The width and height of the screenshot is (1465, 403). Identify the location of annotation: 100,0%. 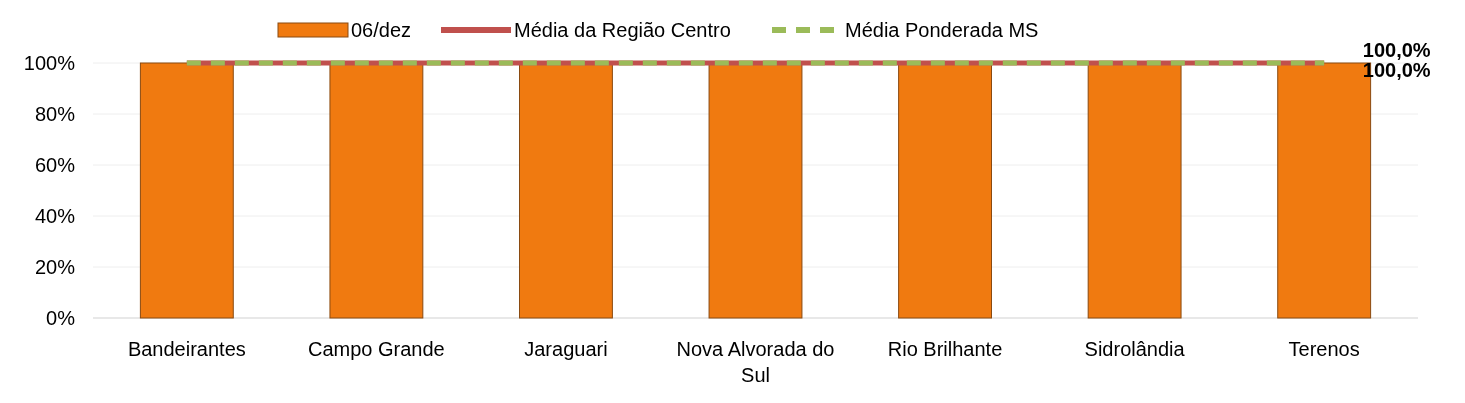
(1396, 50).